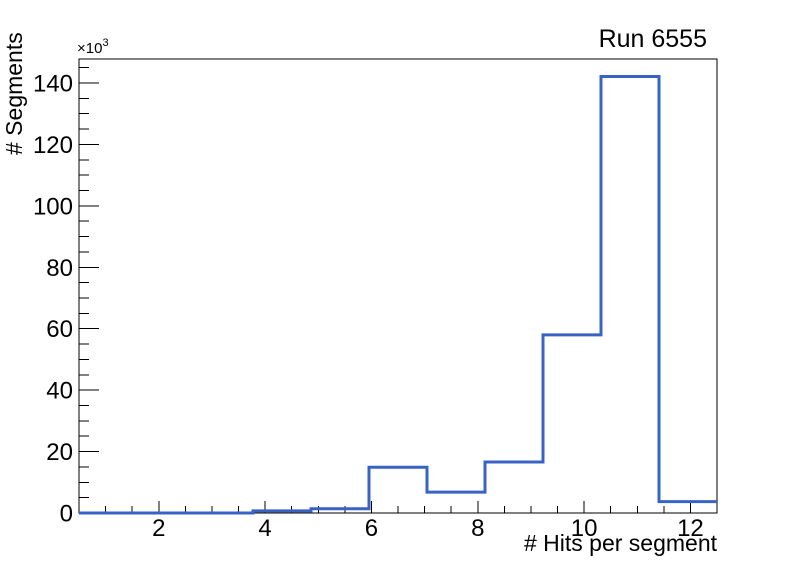  I want to click on x-tick-label: 10, so click(584, 528).